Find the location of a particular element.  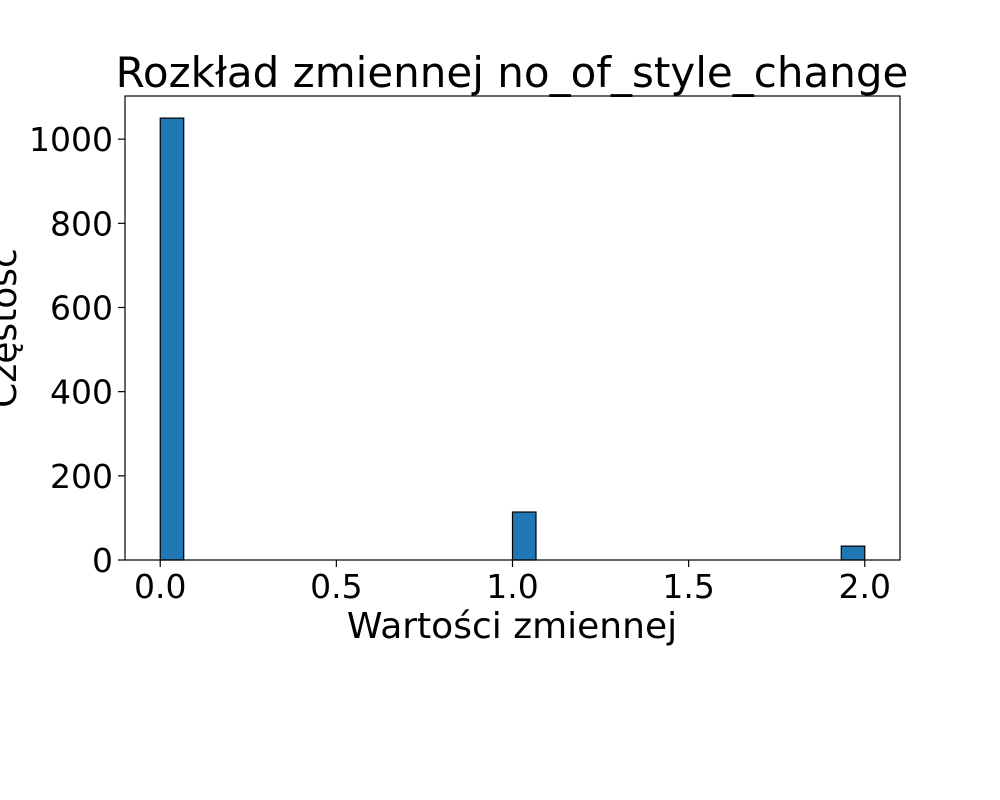

y-axis-label: Częstość is located at coordinates (12, 328).